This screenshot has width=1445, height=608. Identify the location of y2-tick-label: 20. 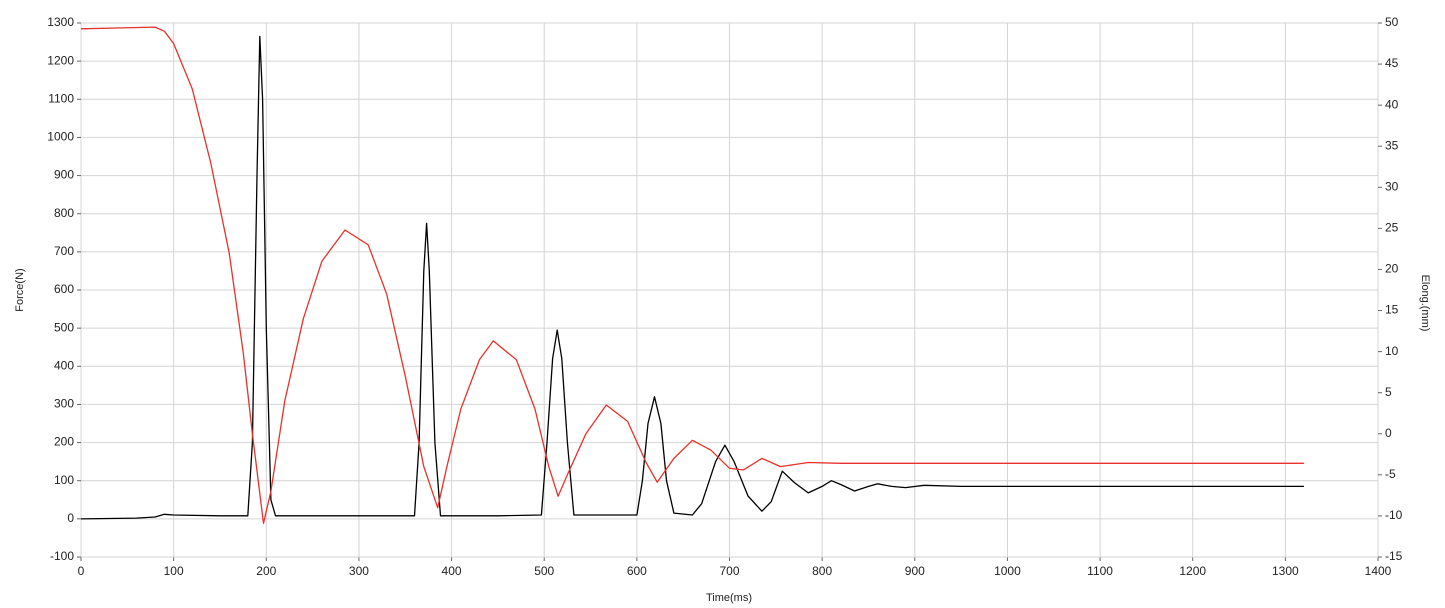
(1392, 269).